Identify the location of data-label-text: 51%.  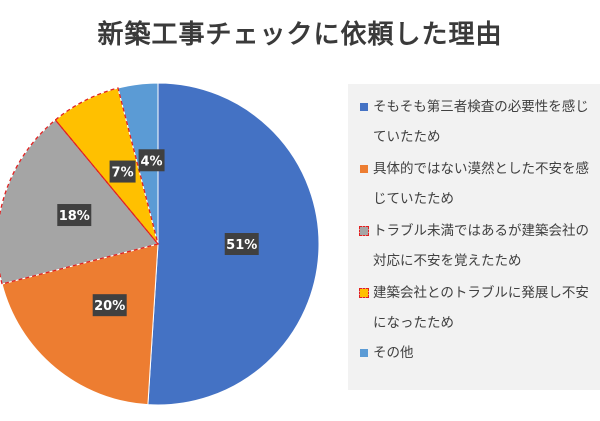
(241, 245).